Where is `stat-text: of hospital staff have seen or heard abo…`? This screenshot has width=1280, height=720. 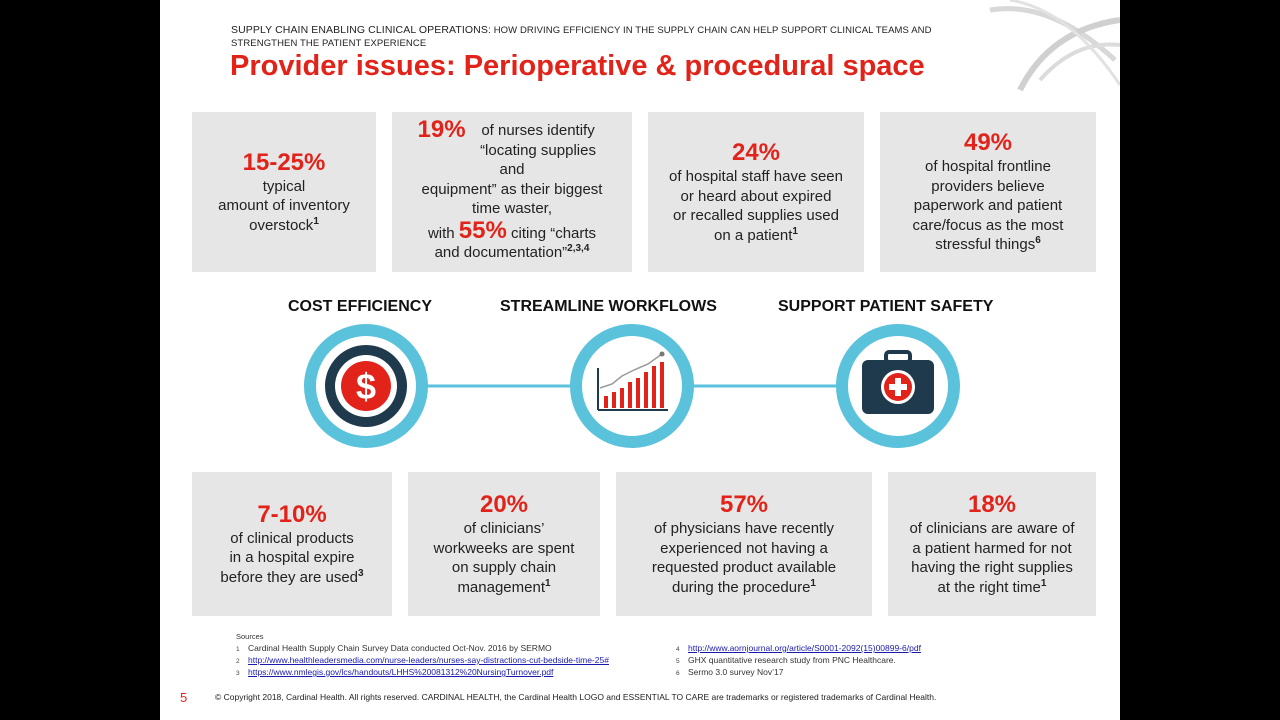
stat-text: of hospital staff have seen or heard abo… is located at coordinates (755, 206).